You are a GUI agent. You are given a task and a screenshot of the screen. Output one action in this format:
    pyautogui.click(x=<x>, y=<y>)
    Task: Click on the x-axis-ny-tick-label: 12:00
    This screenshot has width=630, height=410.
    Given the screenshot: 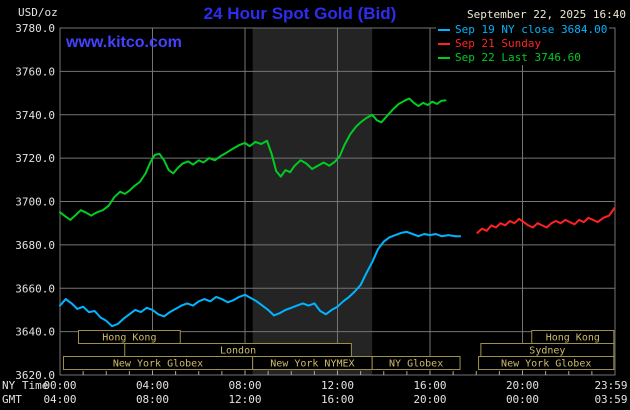 What is the action you would take?
    pyautogui.click(x=337, y=385)
    